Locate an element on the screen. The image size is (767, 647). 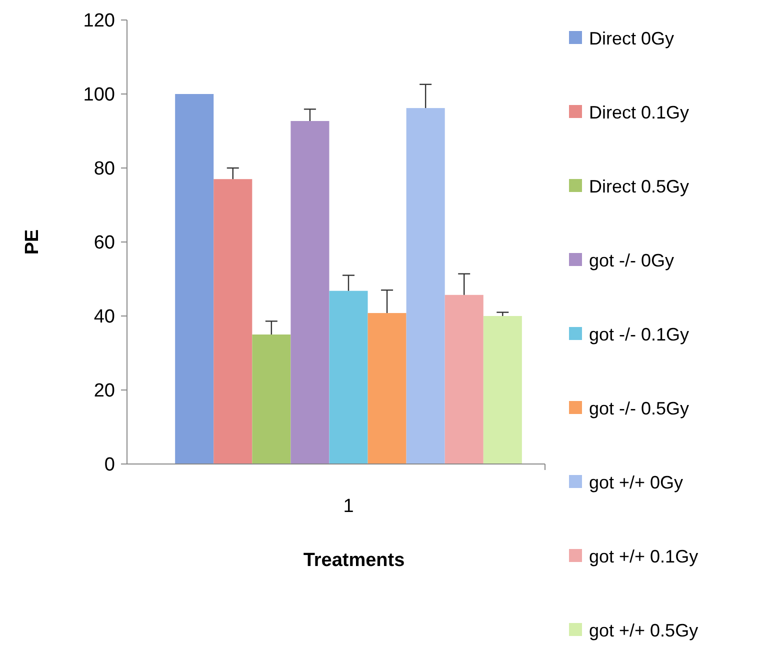
y-tick-label: 20 is located at coordinates (104, 391).